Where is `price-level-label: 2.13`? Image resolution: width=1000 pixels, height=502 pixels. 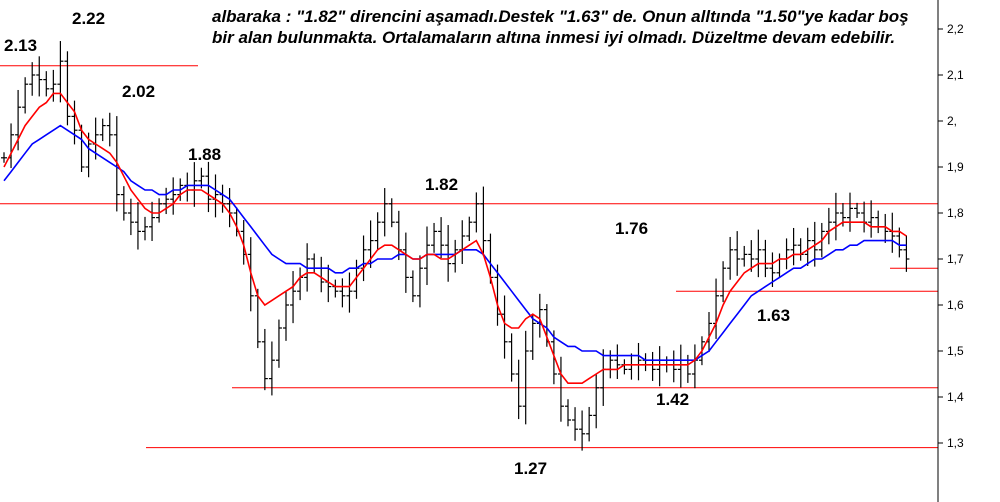
price-level-label: 2.13 is located at coordinates (20, 45).